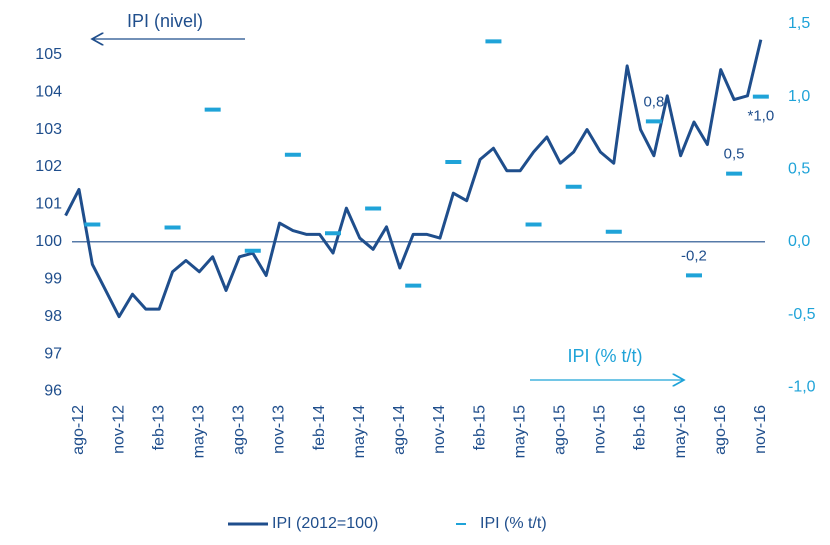 Image resolution: width=830 pixels, height=545 pixels. What do you see at coordinates (165, 21) in the screenshot?
I see `annotation: IPI (nivel)` at bounding box center [165, 21].